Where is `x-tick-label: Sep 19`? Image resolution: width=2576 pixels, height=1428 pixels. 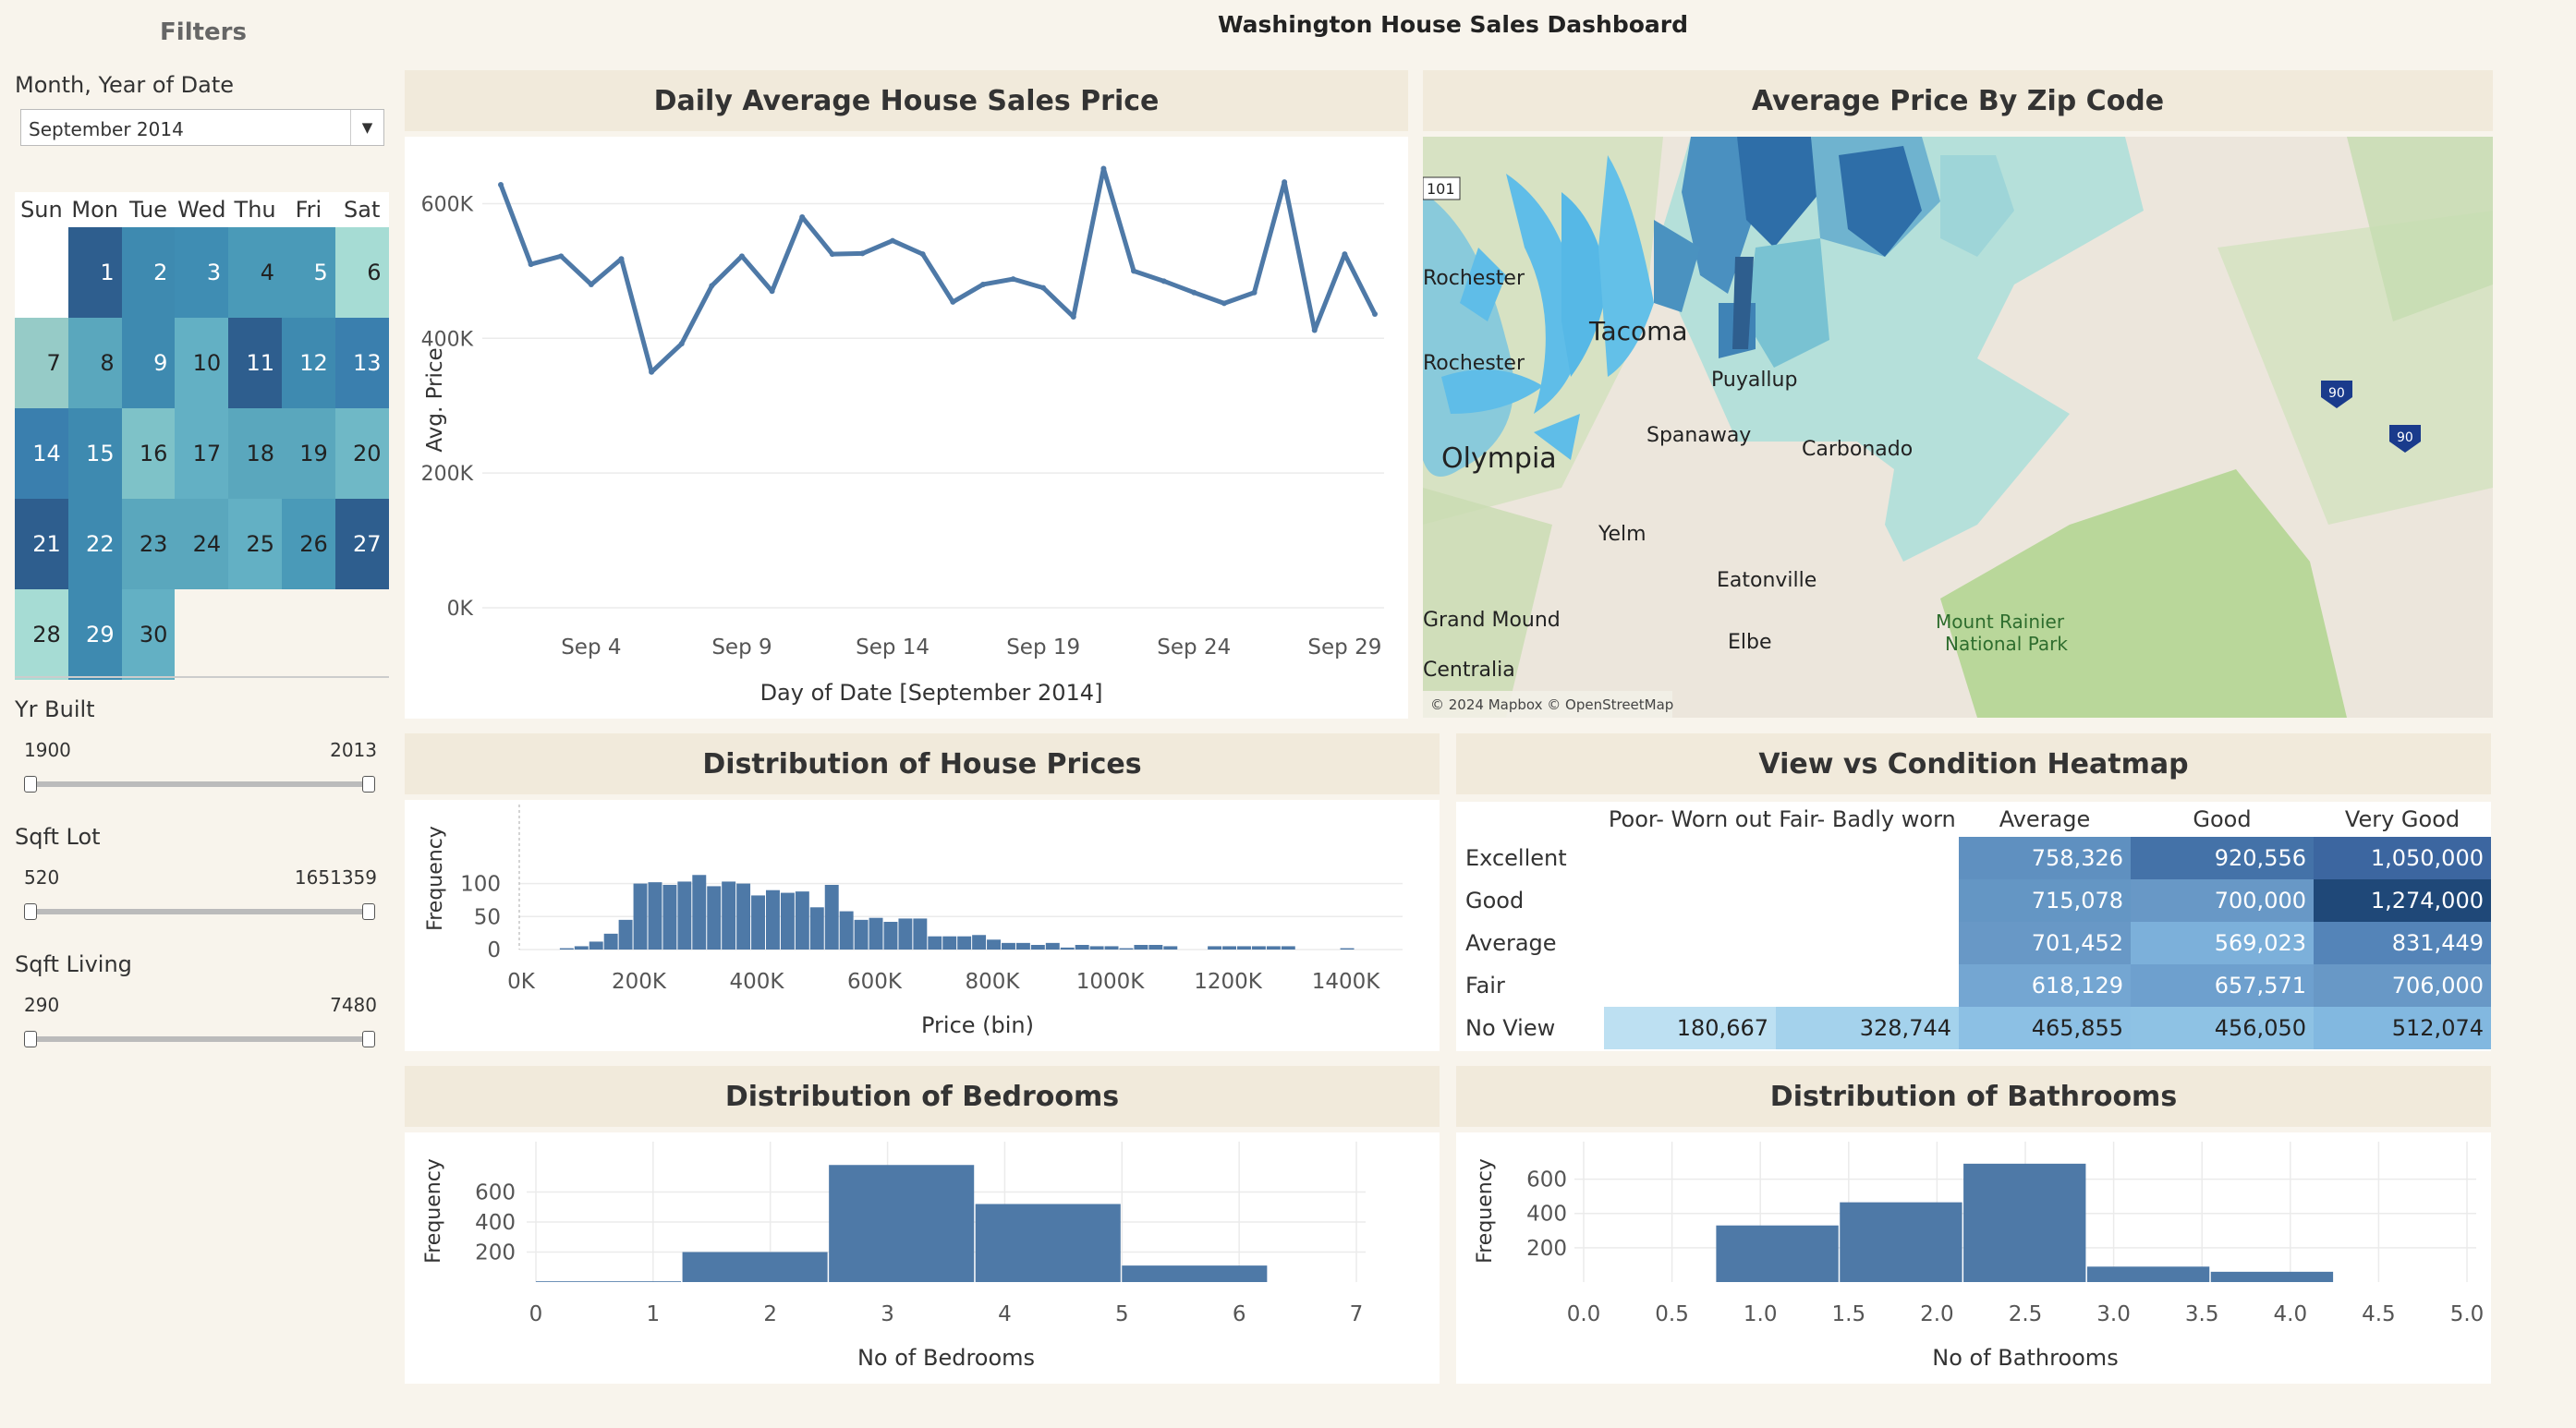 x-tick-label: Sep 19 is located at coordinates (1043, 647).